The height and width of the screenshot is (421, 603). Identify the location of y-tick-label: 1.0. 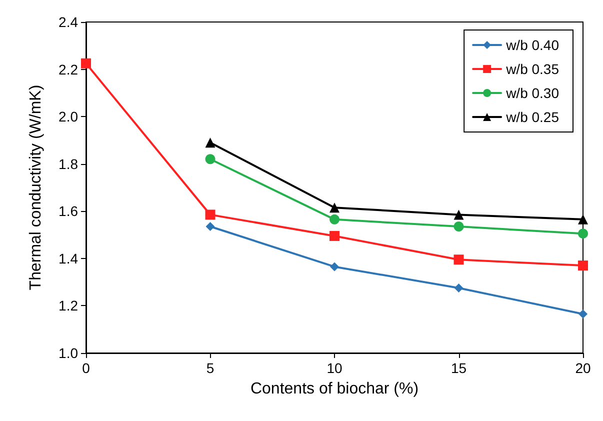
(68, 353).